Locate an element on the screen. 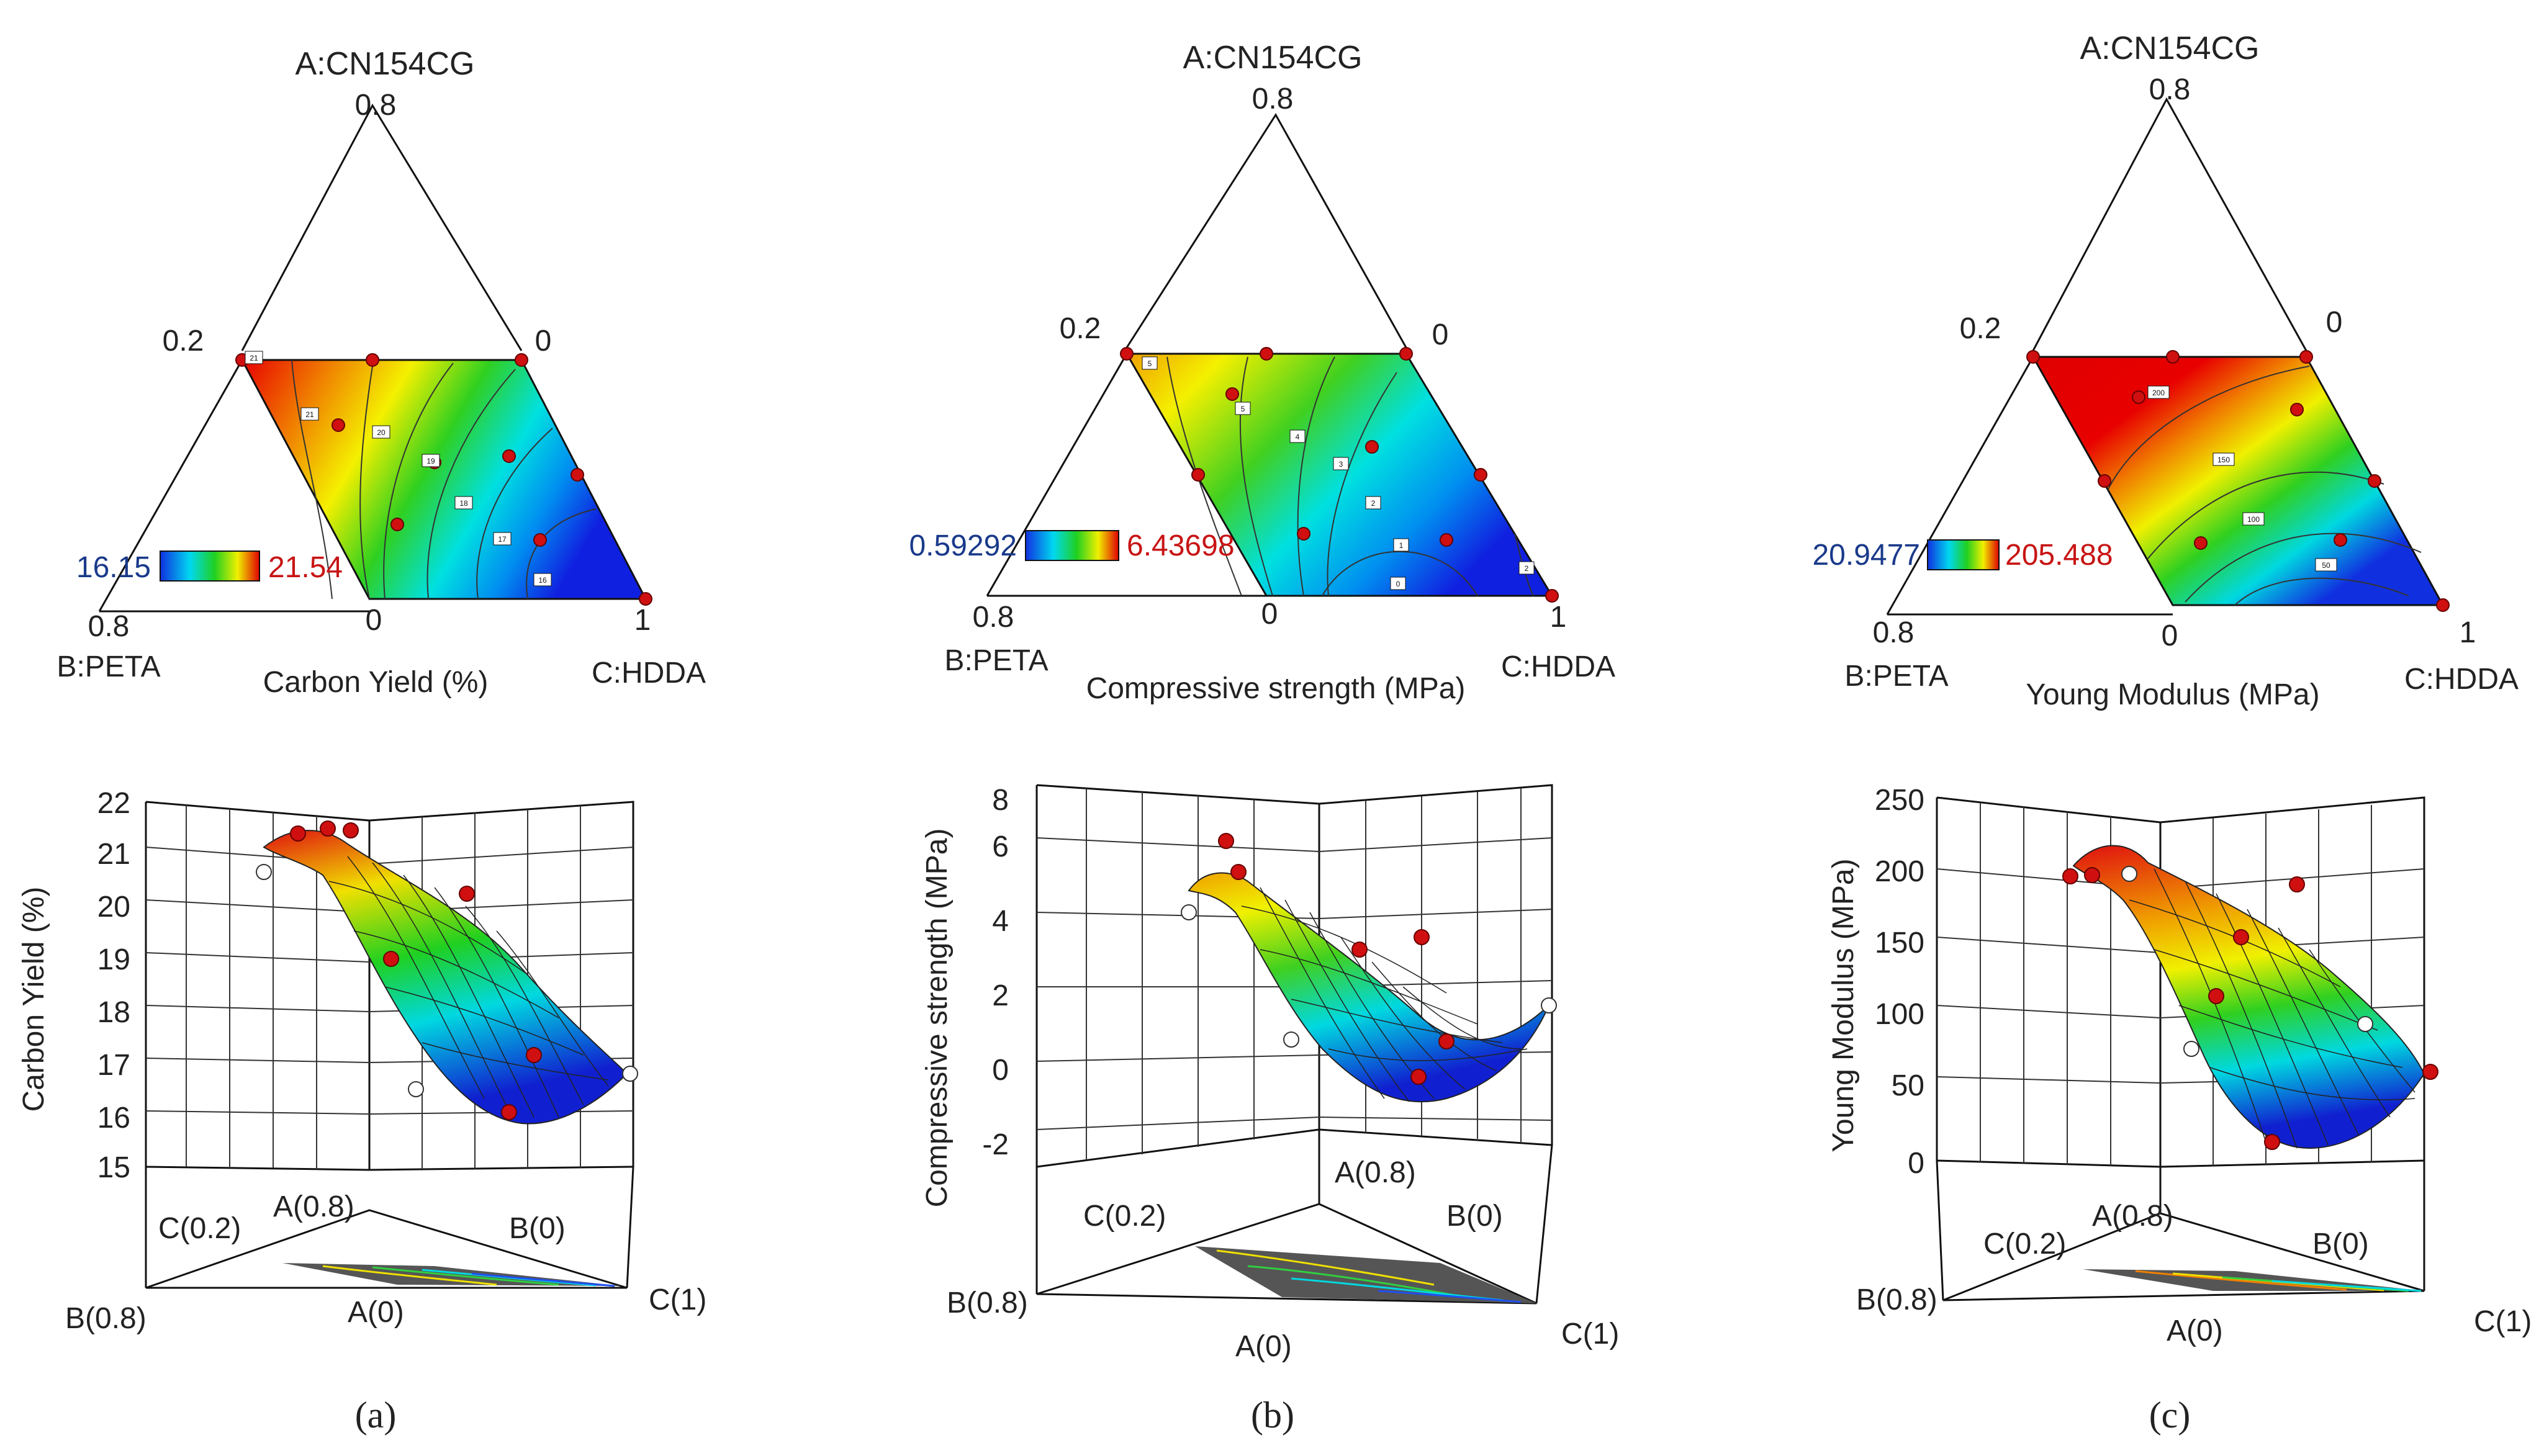 Image resolution: width=2544 pixels, height=1456 pixels. surface-a-y-tick: 22 is located at coordinates (114, 803).